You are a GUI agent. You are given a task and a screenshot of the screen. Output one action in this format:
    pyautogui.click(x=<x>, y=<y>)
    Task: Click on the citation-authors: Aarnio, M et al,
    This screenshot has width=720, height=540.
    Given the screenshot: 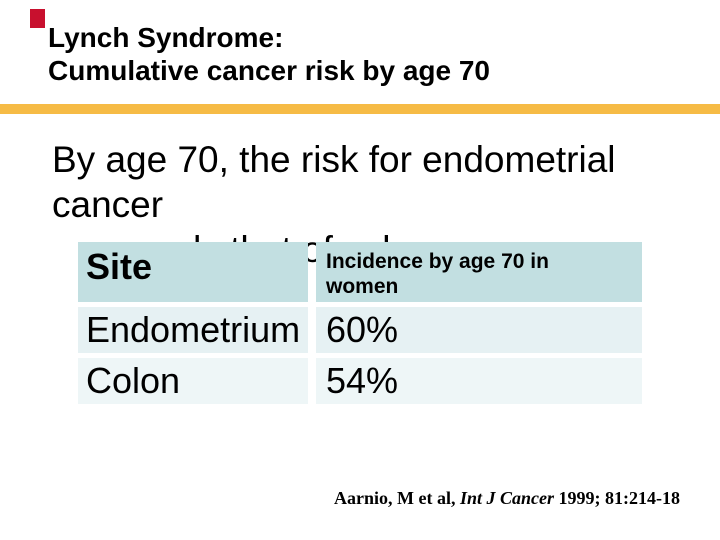 What is the action you would take?
    pyautogui.click(x=397, y=498)
    